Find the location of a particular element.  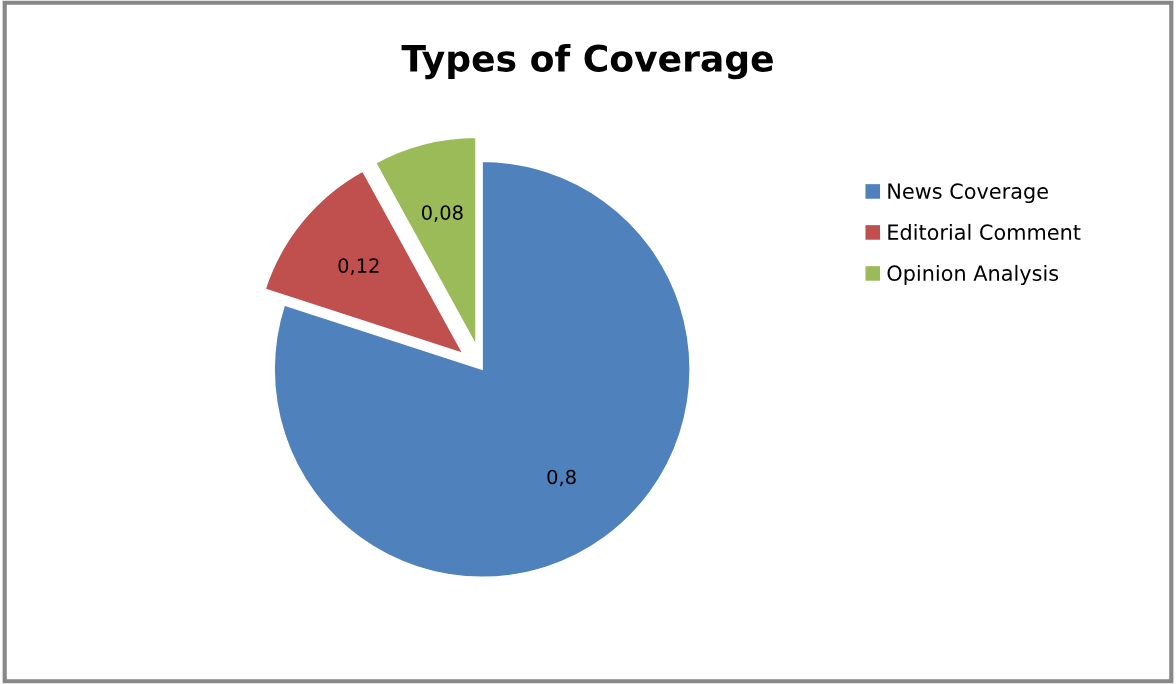

data-label: 0,8 is located at coordinates (561, 478).